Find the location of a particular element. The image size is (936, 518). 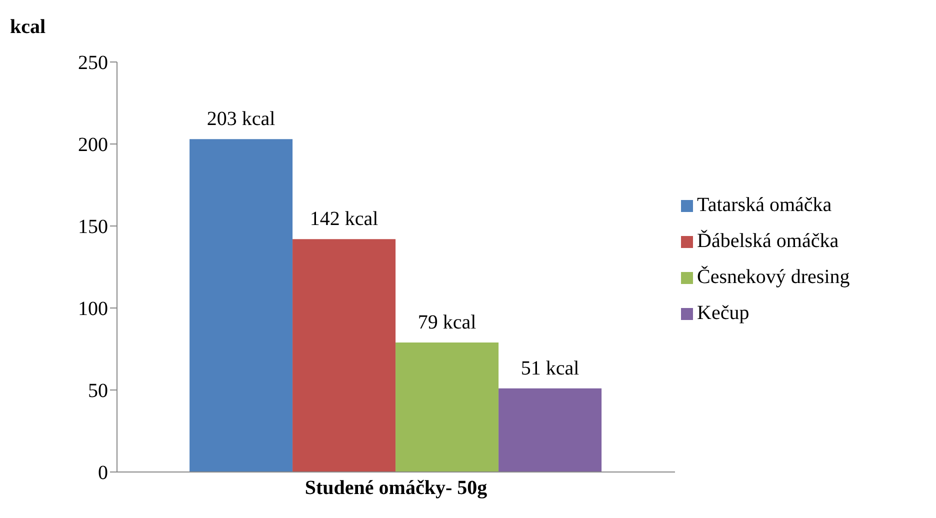

legend-label: Tatarská omáčka is located at coordinates (764, 205).